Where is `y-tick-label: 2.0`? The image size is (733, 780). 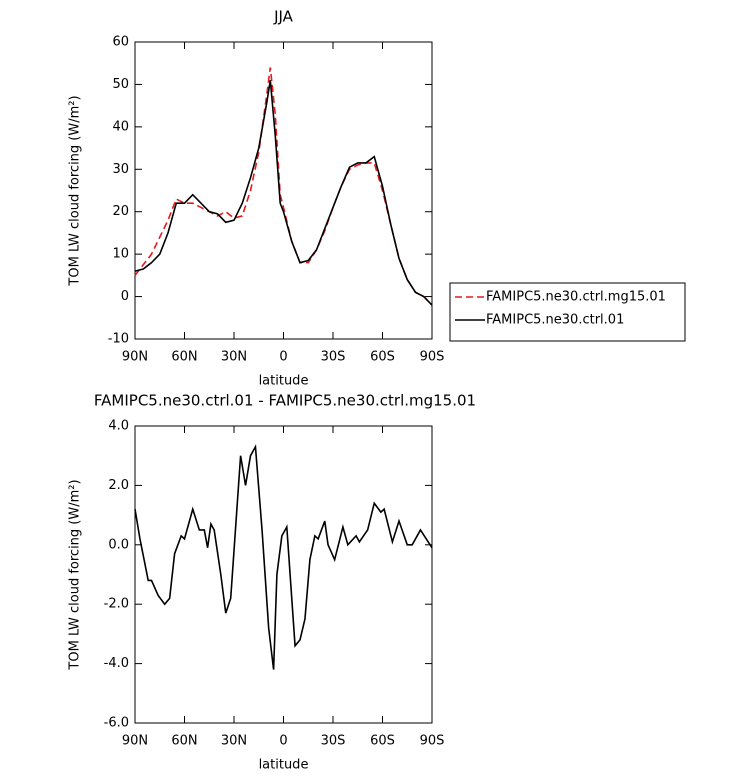
y-tick-label: 2.0 is located at coordinates (118, 485).